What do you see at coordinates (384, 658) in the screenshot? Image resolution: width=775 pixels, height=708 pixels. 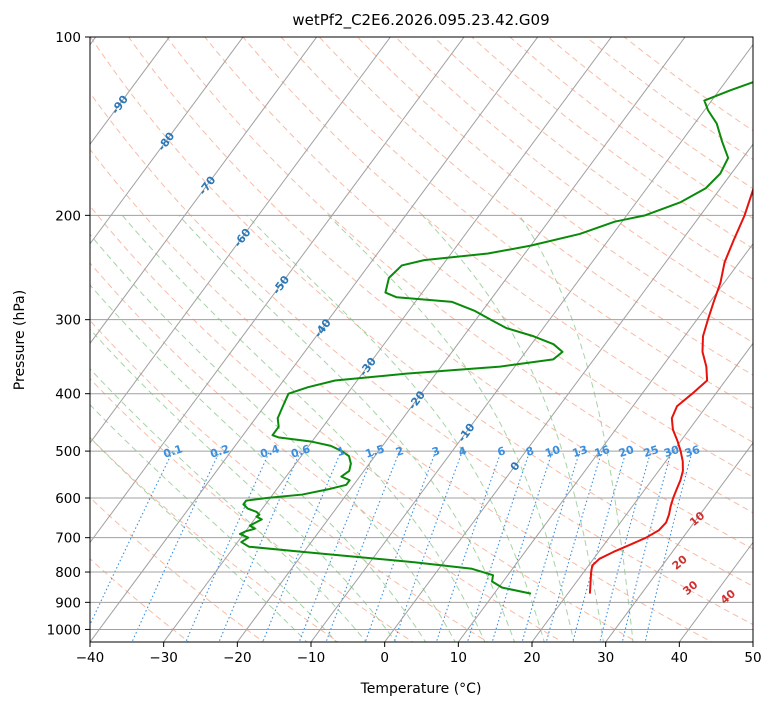 I see `x-tick-label: 0` at bounding box center [384, 658].